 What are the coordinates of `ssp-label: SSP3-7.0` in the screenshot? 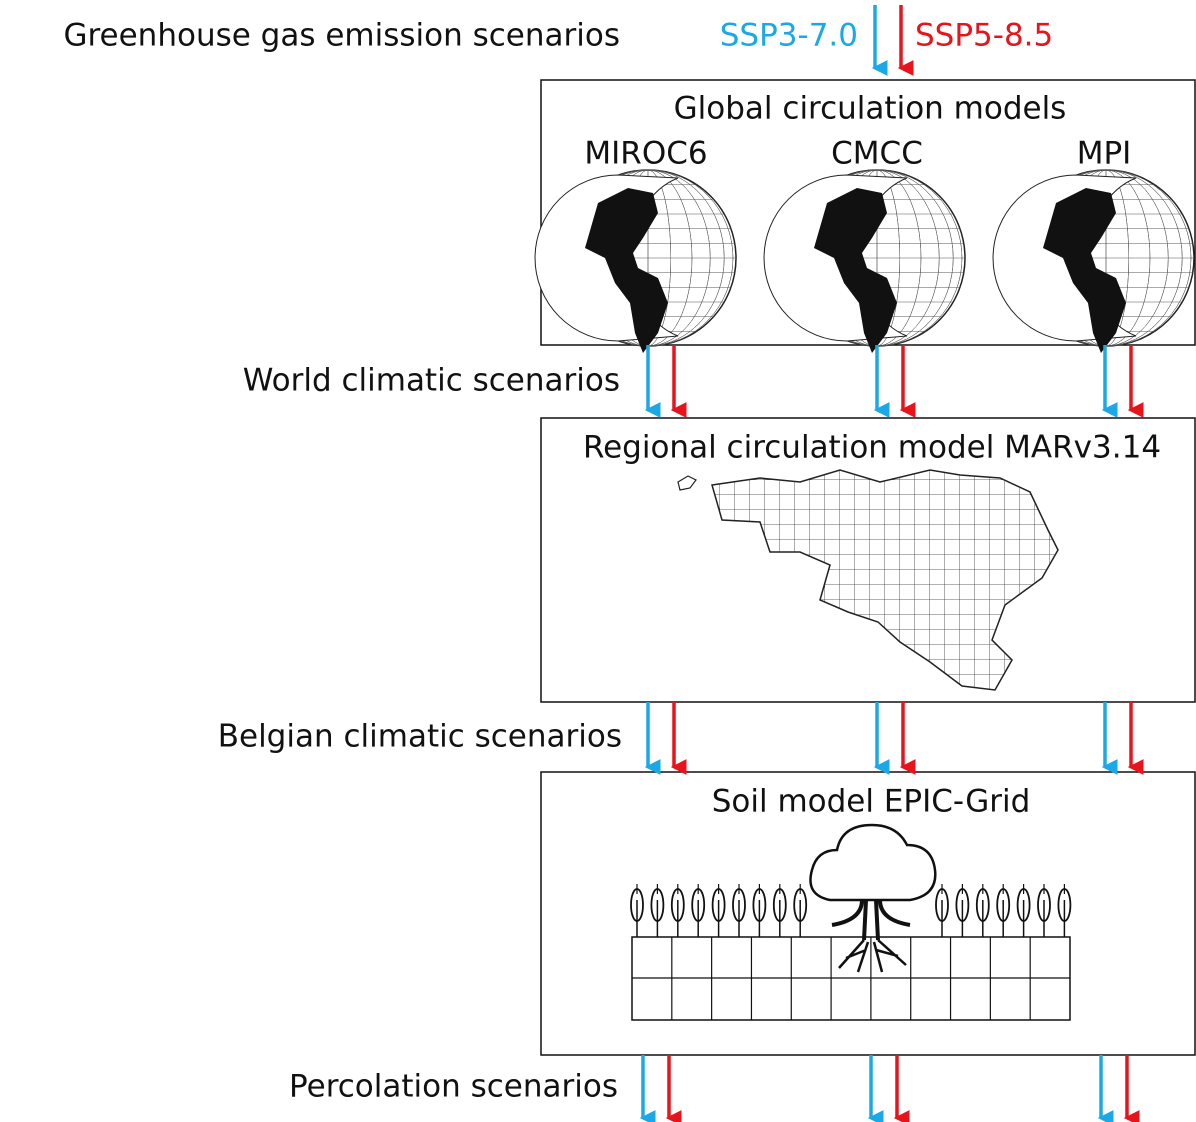 It's located at (789, 36).